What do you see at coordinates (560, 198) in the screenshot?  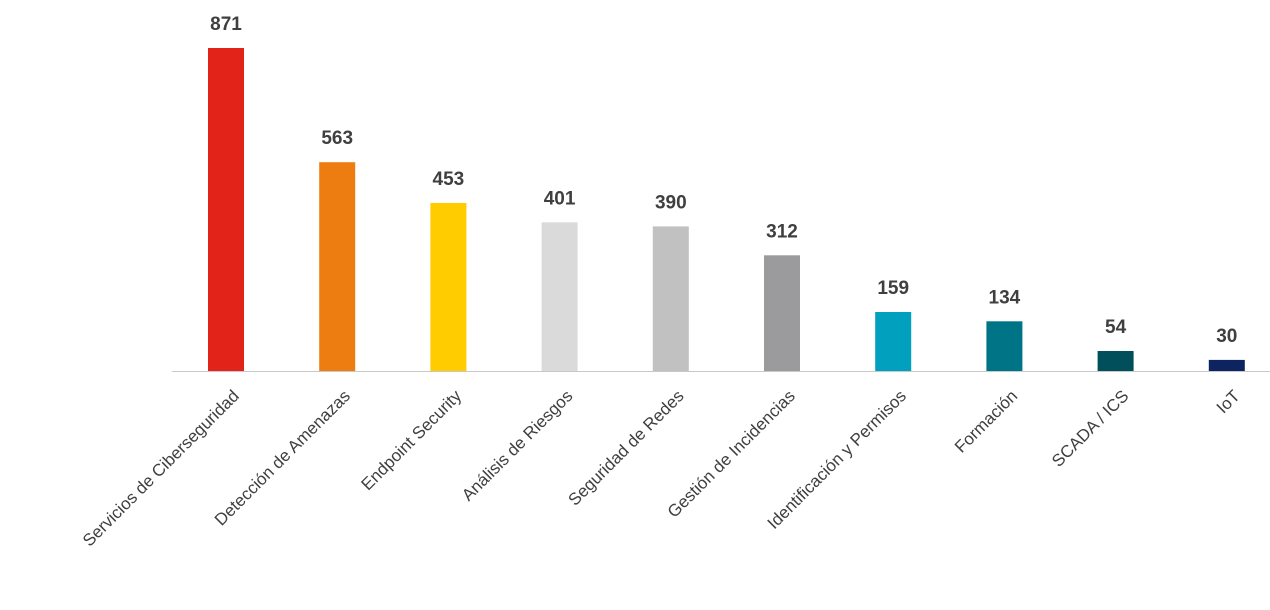 I see `data-label: 401` at bounding box center [560, 198].